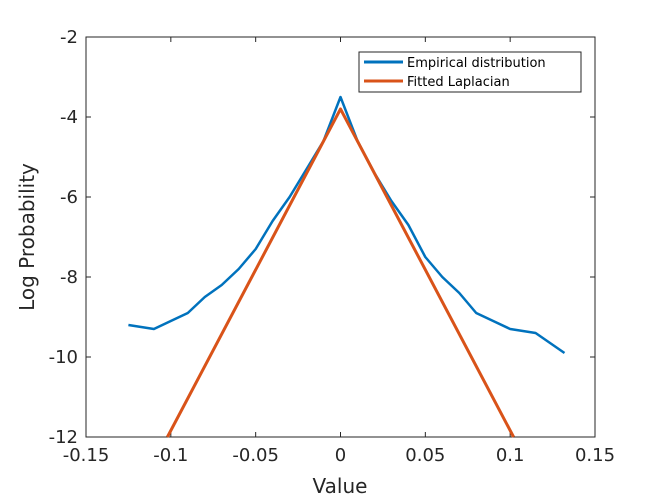 The image size is (657, 499). I want to click on y-axis-label: Log Probability, so click(27, 237).